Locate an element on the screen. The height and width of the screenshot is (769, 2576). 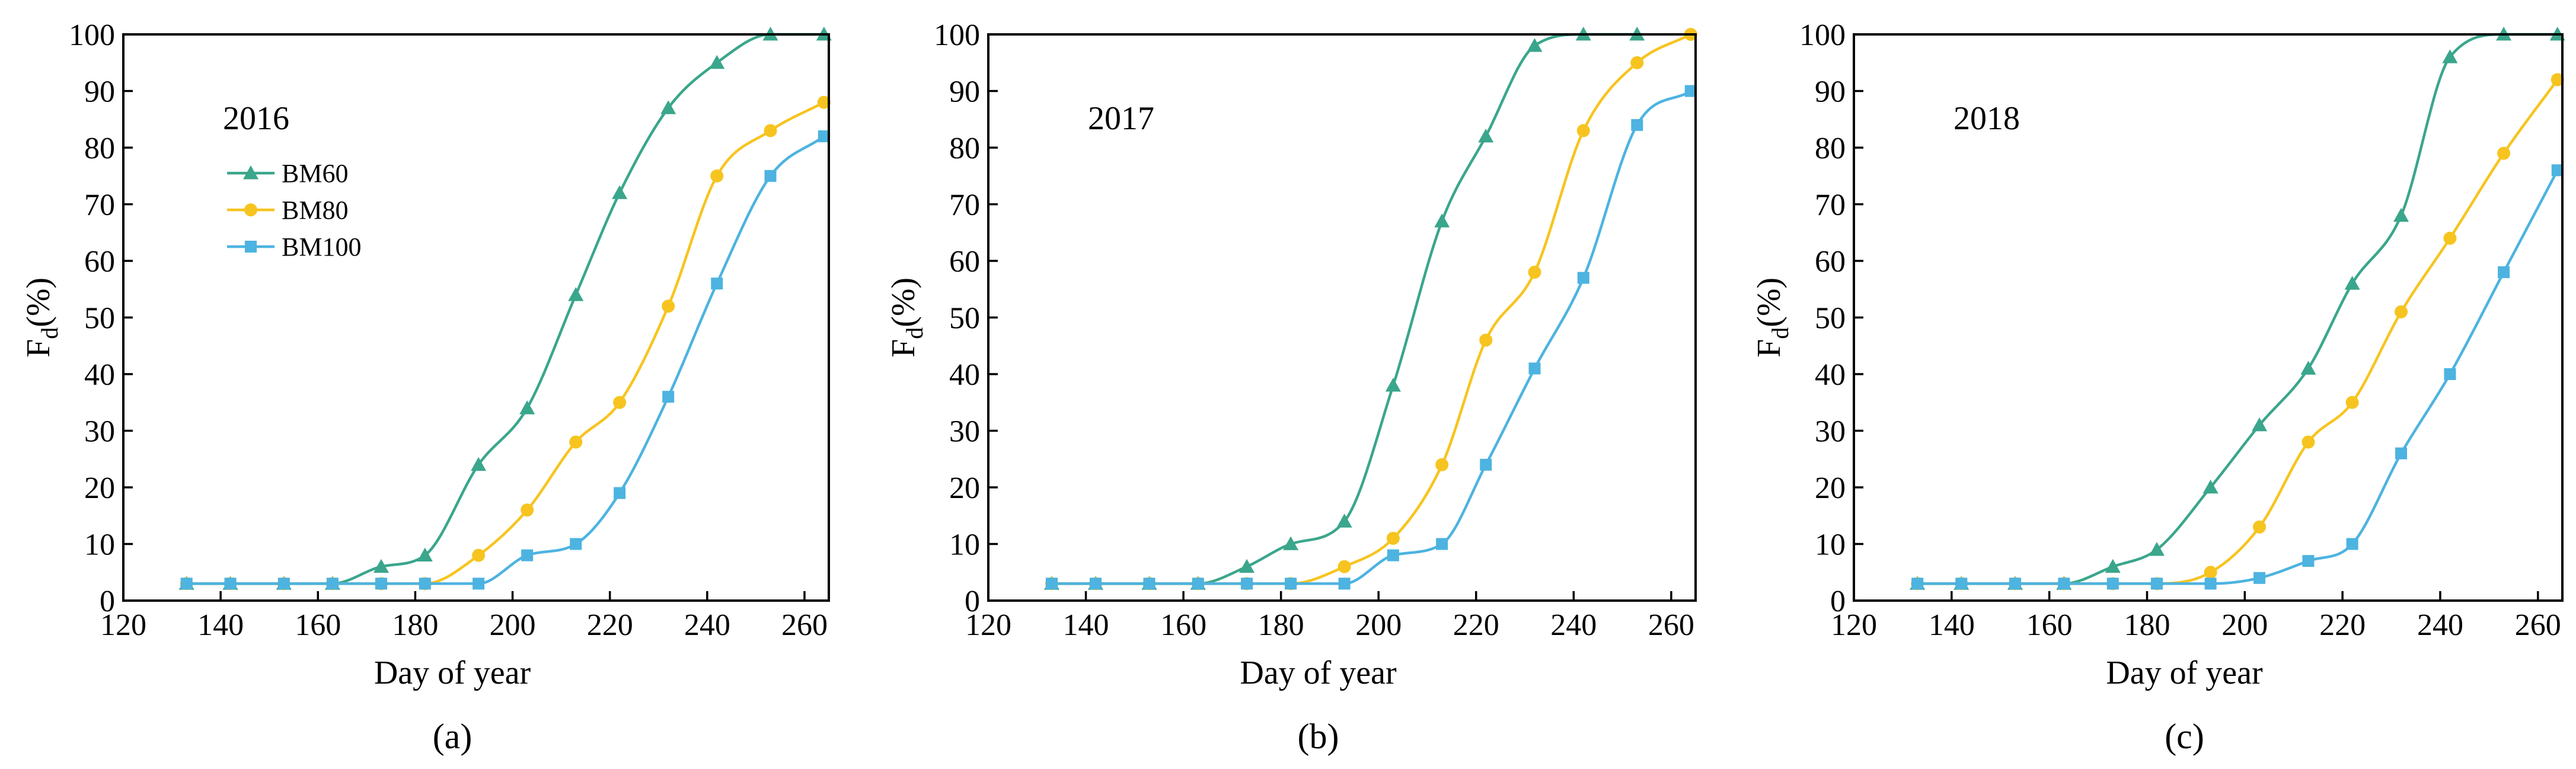
y-tick-label: 0 is located at coordinates (1838, 602).